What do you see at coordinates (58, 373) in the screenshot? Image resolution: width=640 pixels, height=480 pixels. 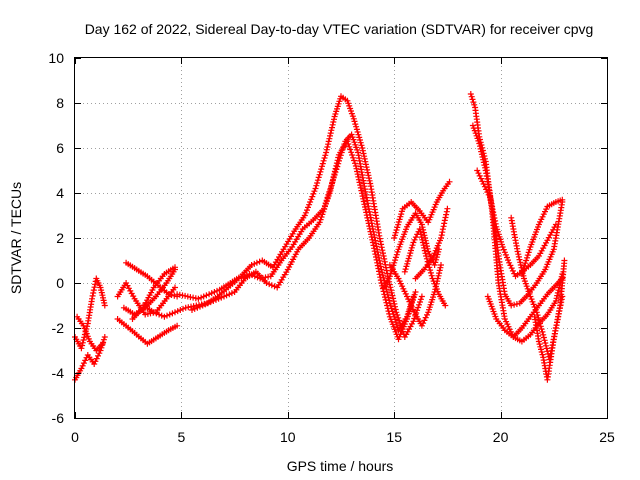 I see `y-tick-label: -4` at bounding box center [58, 373].